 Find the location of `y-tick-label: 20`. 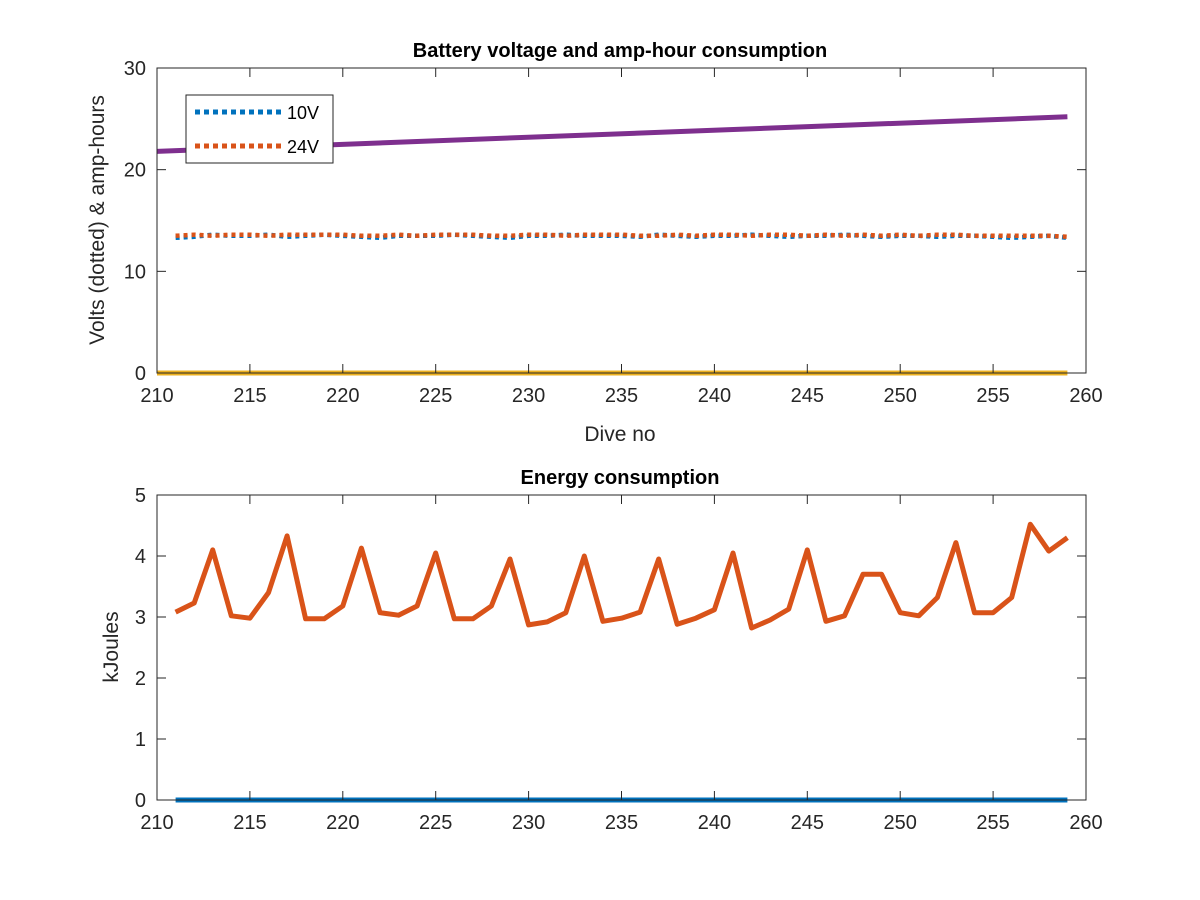

y-tick-label: 20 is located at coordinates (135, 171).